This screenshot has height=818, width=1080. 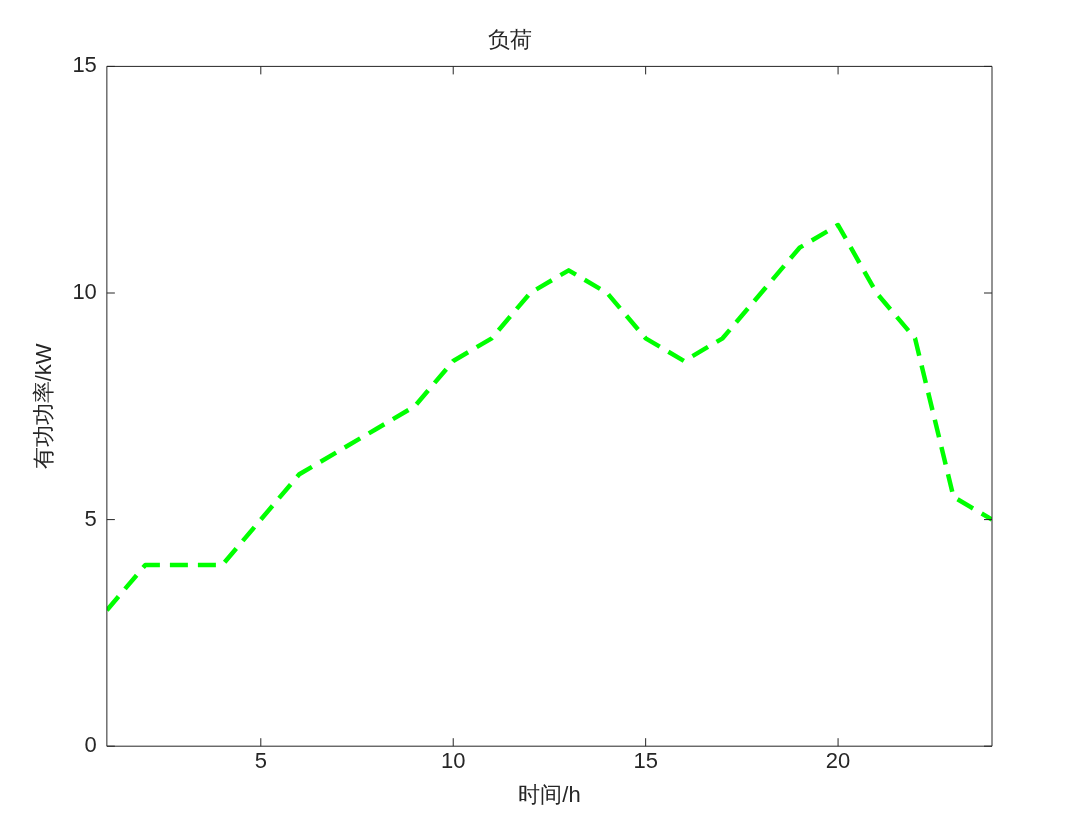 What do you see at coordinates (645, 761) in the screenshot?
I see `x-tick-label: 15` at bounding box center [645, 761].